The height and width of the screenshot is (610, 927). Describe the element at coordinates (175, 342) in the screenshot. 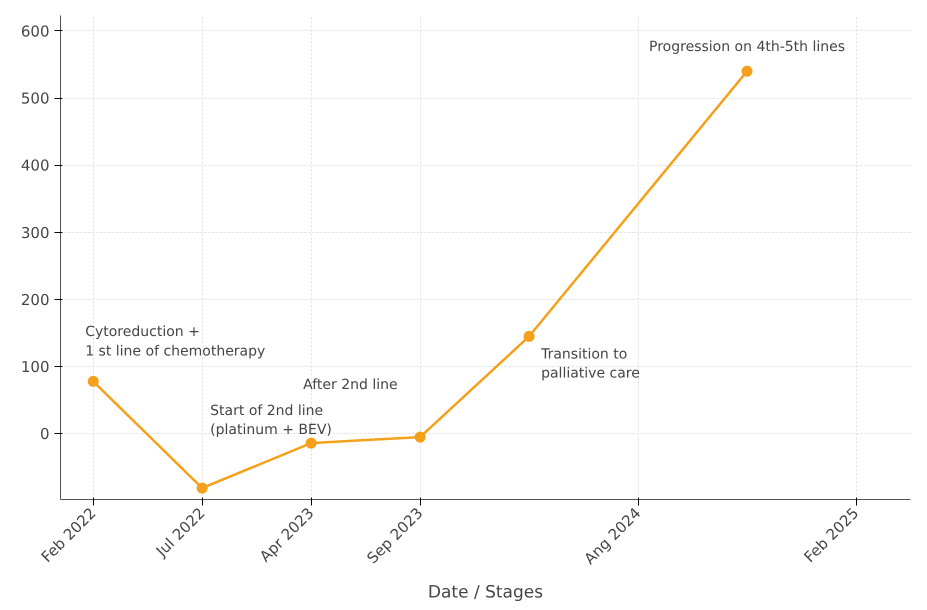

I see `annotation: Cytoreduction + 1 st line of chemotherapy` at that location.